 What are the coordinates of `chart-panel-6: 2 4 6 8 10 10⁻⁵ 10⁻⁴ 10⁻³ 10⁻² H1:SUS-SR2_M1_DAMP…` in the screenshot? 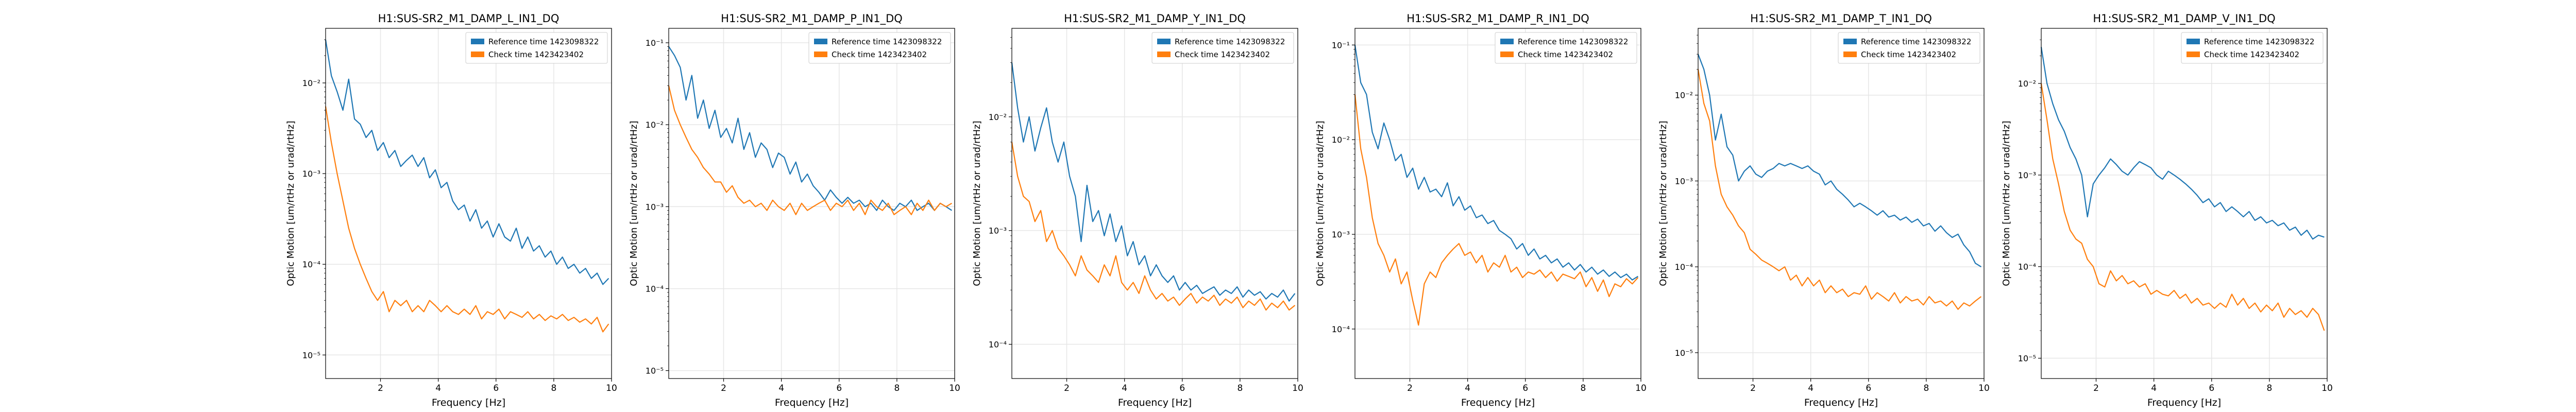 It's located at (2167, 210).